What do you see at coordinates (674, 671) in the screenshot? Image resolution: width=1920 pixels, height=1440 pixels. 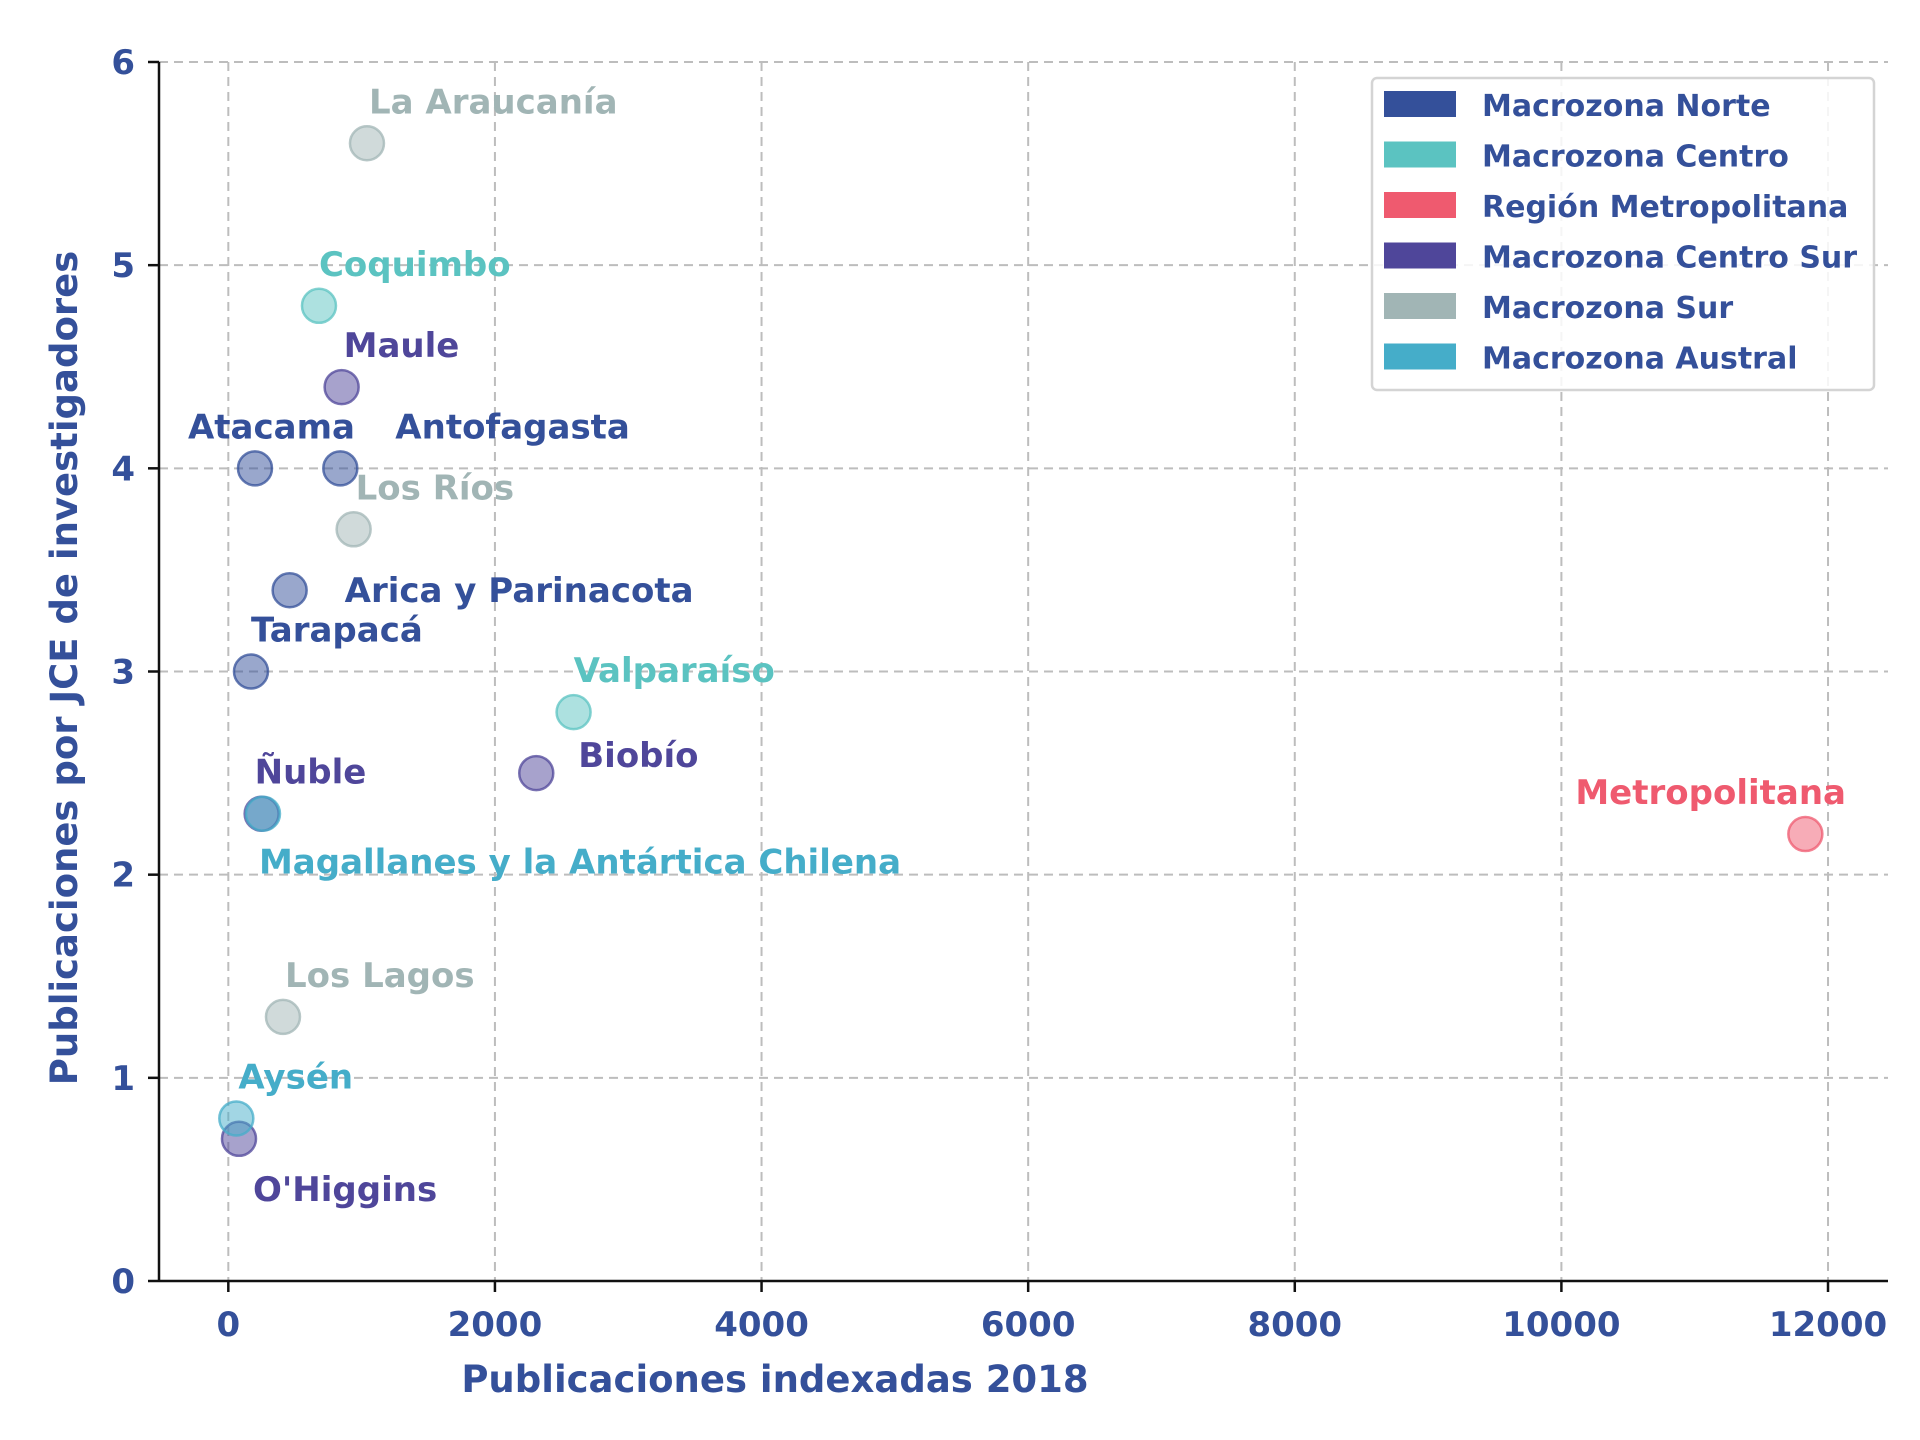 I see `point-label: Valparaíso` at bounding box center [674, 671].